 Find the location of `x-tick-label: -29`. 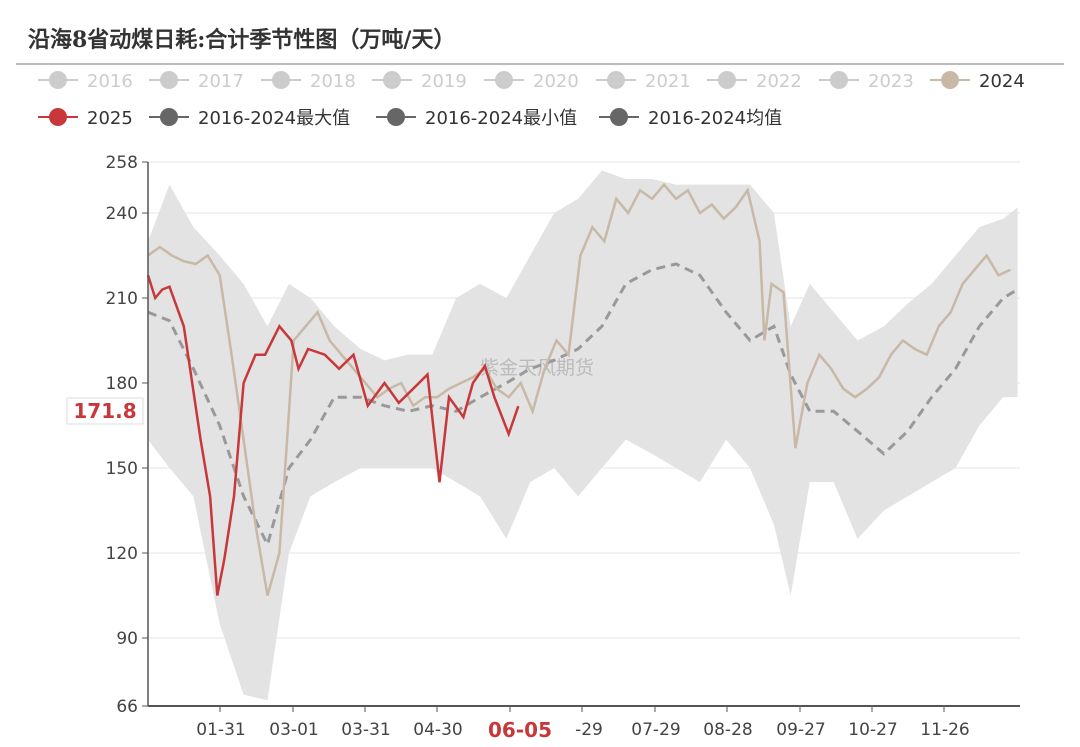

x-tick-label: -29 is located at coordinates (589, 730).